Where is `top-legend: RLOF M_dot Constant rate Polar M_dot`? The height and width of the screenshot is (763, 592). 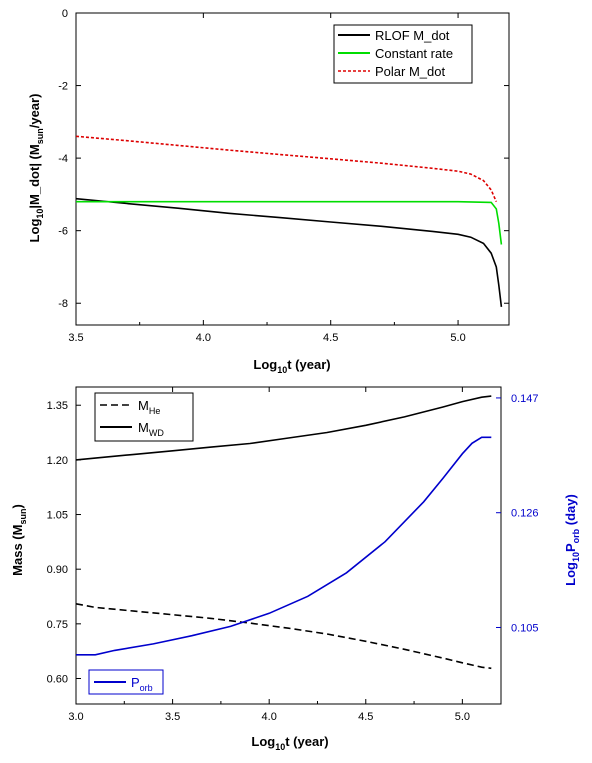 top-legend: RLOF M_dot Constant rate Polar M_dot is located at coordinates (403, 54).